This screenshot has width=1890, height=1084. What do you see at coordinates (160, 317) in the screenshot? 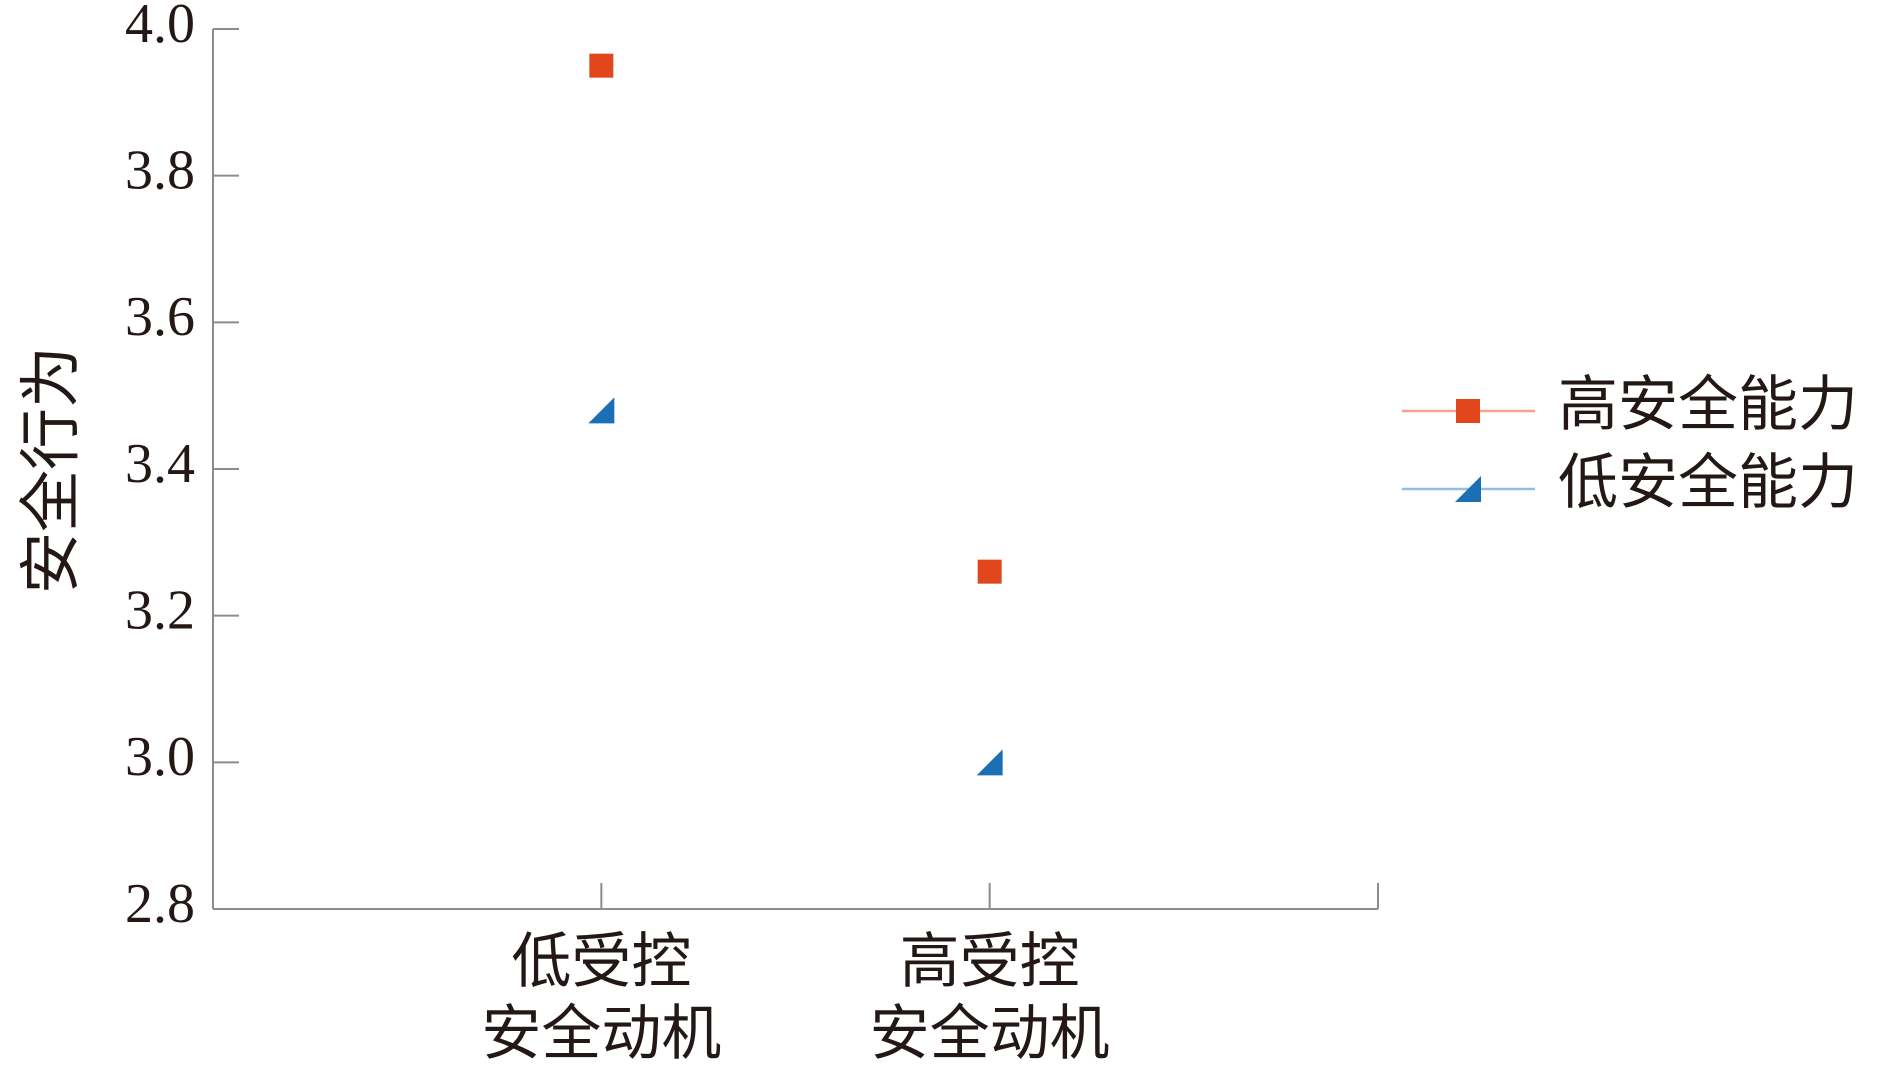
I see `y-tick-label: 3.6` at bounding box center [160, 317].